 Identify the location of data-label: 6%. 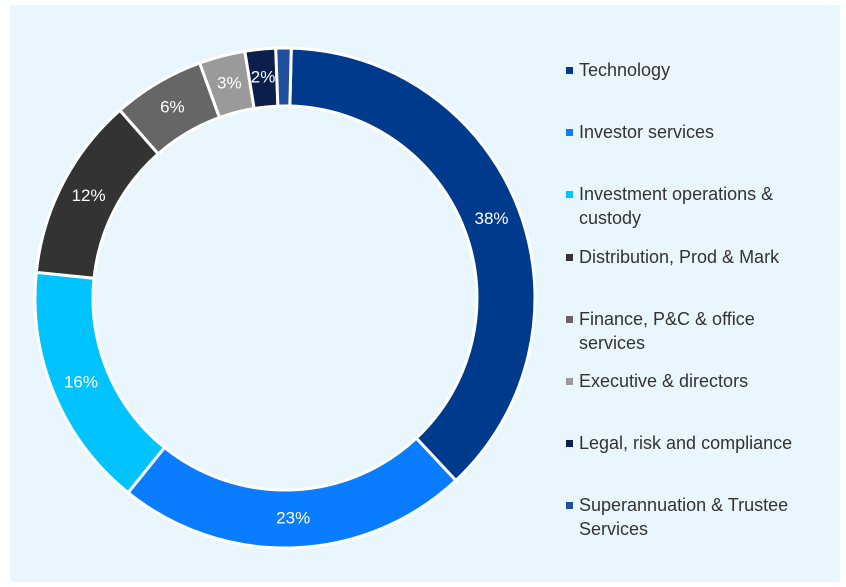
(172, 106).